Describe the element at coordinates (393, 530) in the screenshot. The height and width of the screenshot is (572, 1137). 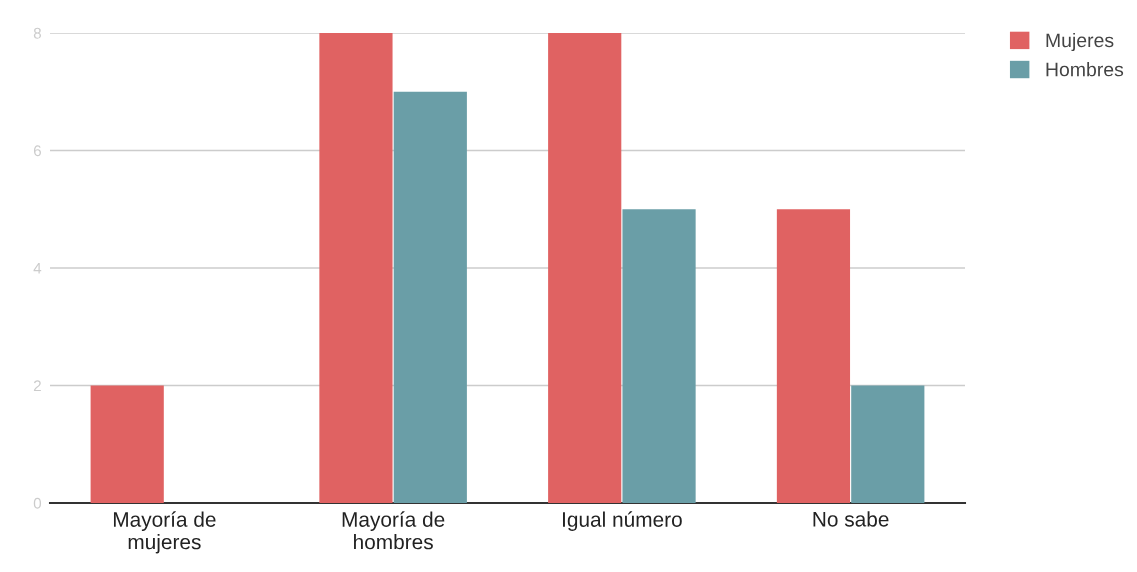
I see `x-tick-label: Mayoría de hombres` at that location.